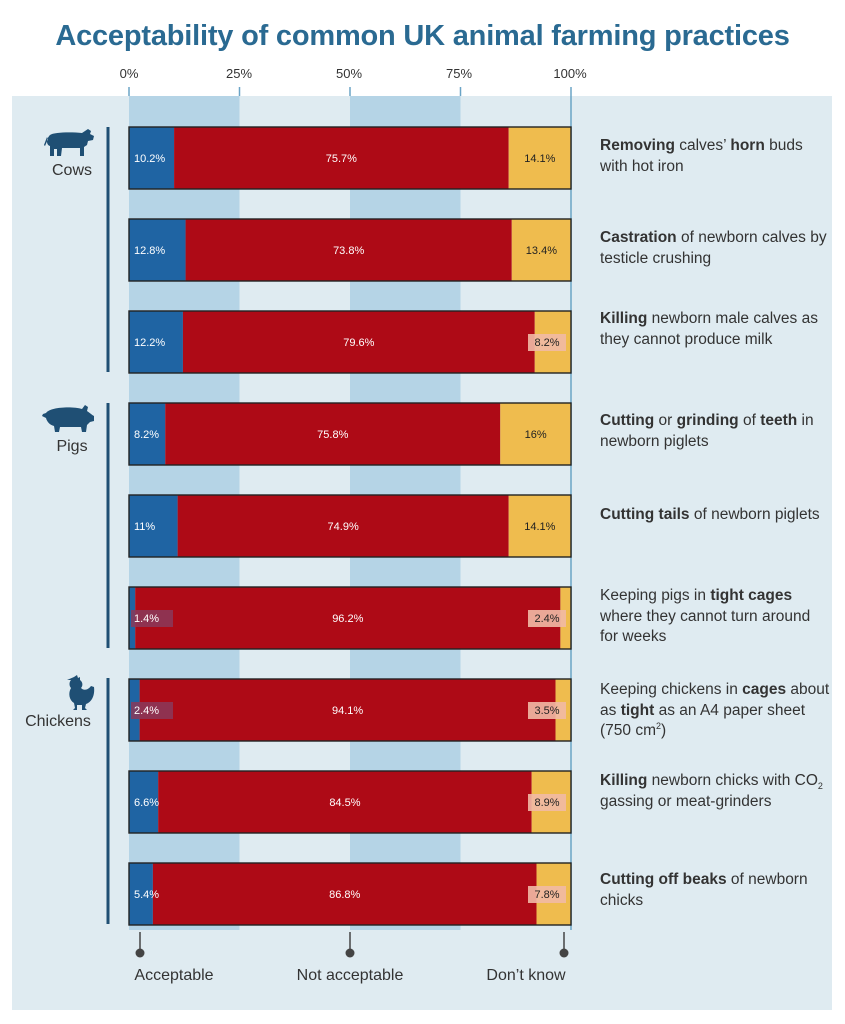  I want to click on practice-description: Cutting tails of newborn piglets, so click(715, 515).